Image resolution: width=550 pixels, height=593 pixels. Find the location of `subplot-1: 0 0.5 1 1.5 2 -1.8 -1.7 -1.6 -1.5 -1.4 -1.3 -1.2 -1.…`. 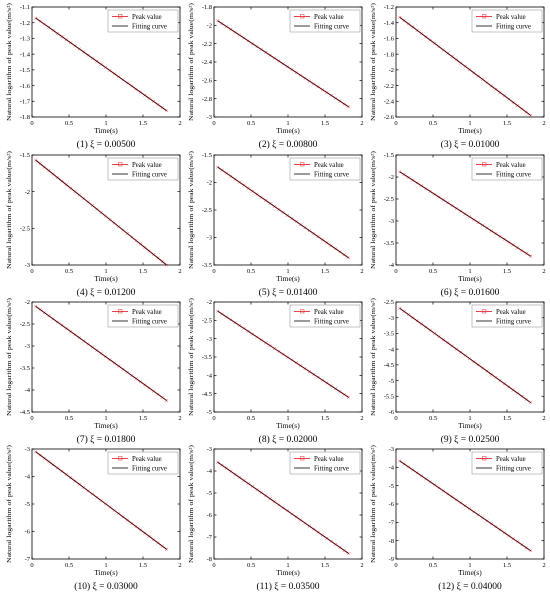

subplot-1: 0 0.5 1 1.5 2 -1.8 -1.7 -1.6 -1.5 -1.4 -1.3 -1.2 -1.… is located at coordinates (94, 76).